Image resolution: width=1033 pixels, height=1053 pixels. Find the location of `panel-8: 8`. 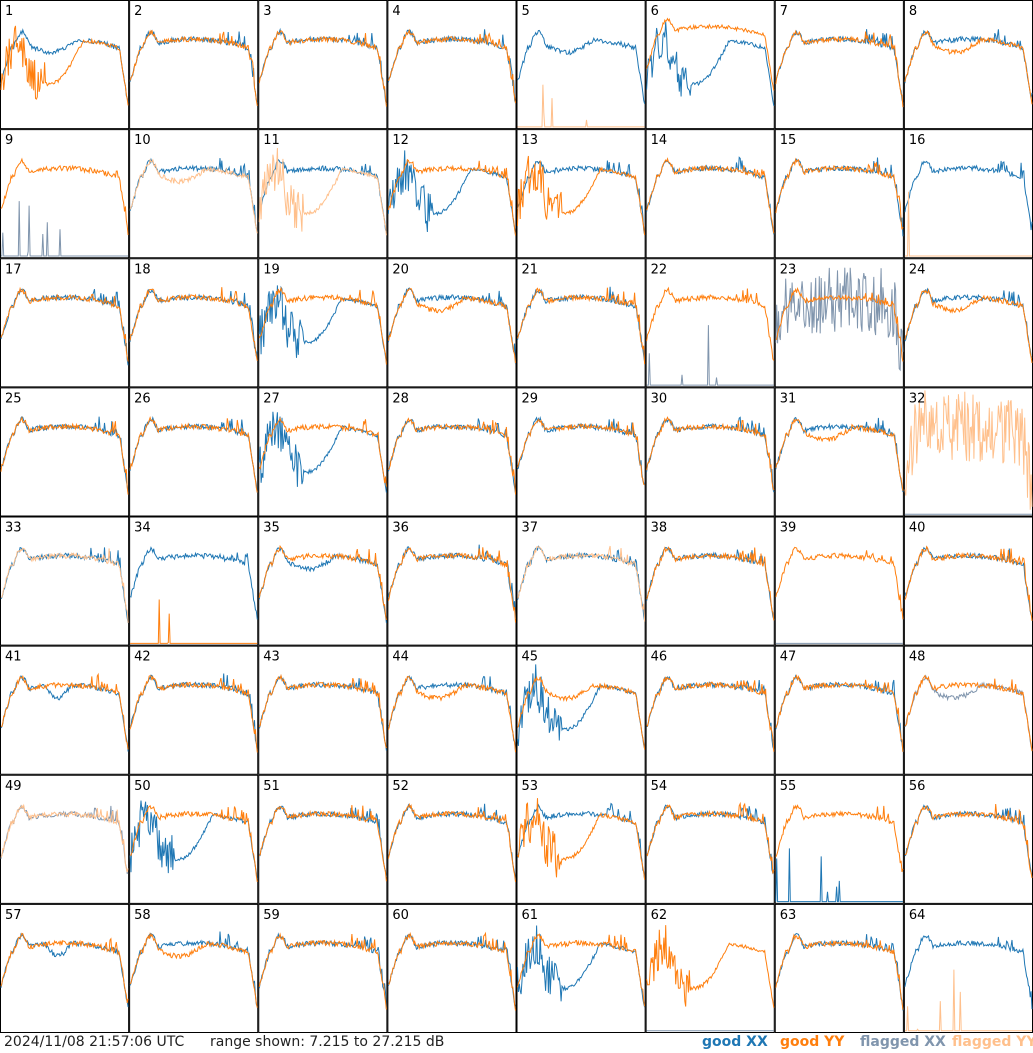

panel-8: 8 is located at coordinates (968, 65).